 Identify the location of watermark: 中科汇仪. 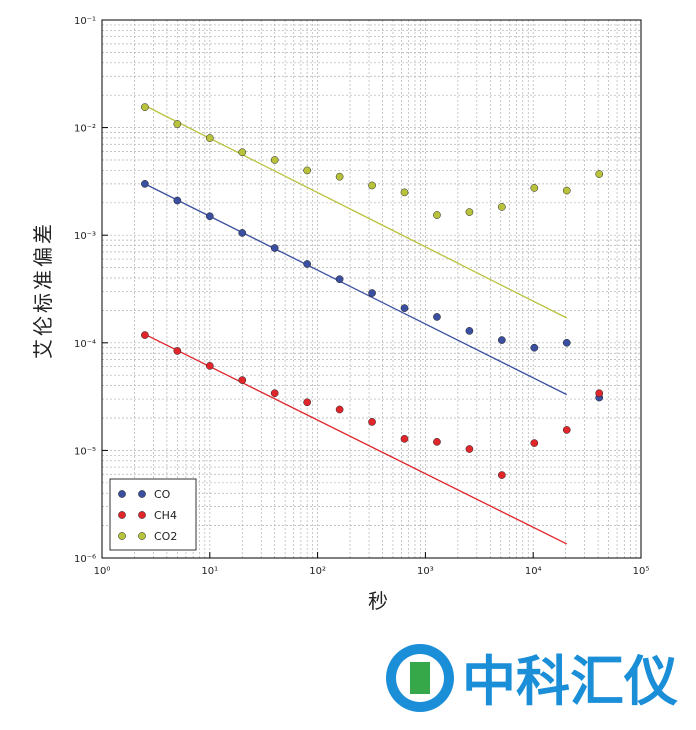
(532, 678).